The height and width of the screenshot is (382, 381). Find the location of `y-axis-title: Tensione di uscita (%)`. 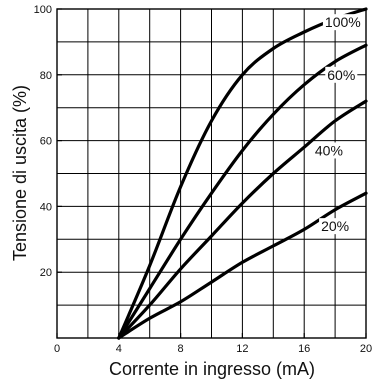

y-axis-title: Tensione di uscita (%) is located at coordinates (20, 173).